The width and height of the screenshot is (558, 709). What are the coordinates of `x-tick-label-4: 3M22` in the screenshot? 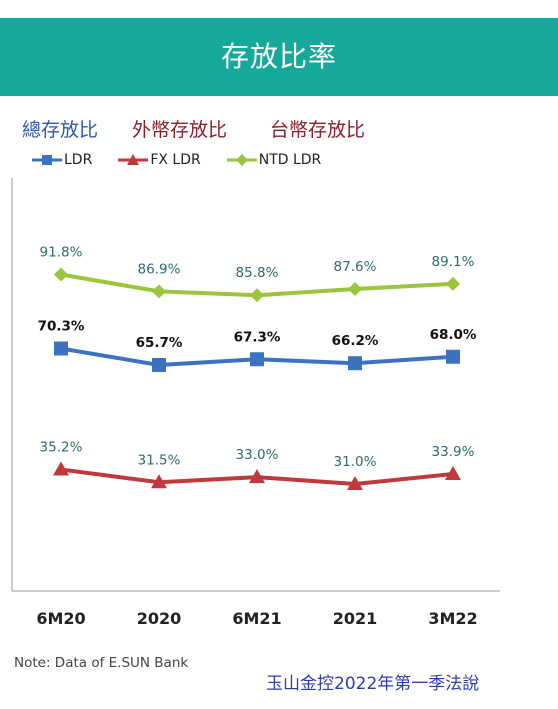 It's located at (452, 618).